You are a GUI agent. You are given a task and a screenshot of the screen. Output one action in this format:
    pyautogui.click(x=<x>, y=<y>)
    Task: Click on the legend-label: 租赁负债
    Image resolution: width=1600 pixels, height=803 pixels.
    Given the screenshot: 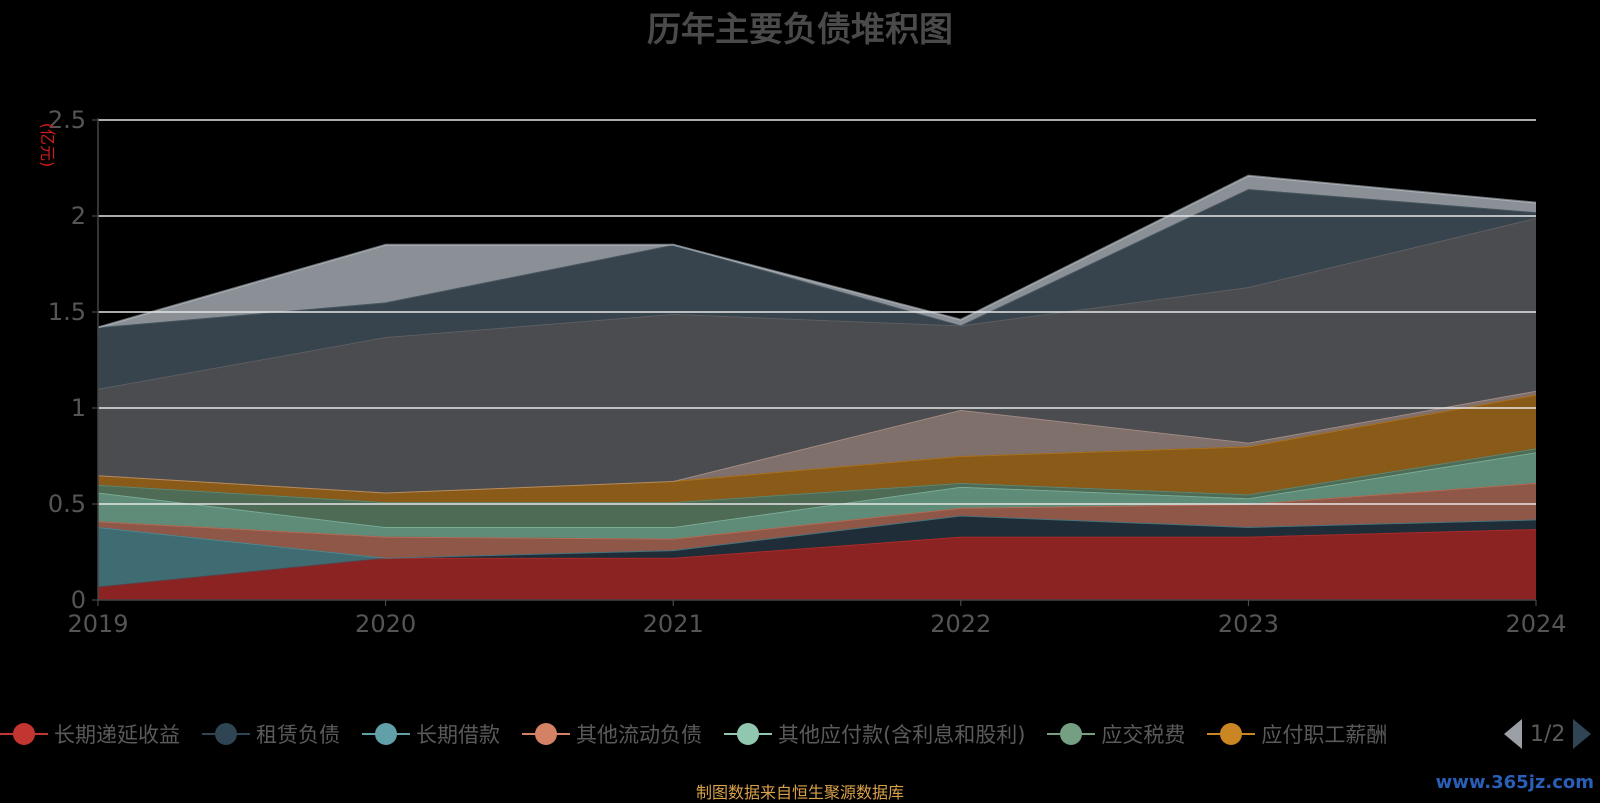 What is the action you would take?
    pyautogui.click(x=298, y=735)
    